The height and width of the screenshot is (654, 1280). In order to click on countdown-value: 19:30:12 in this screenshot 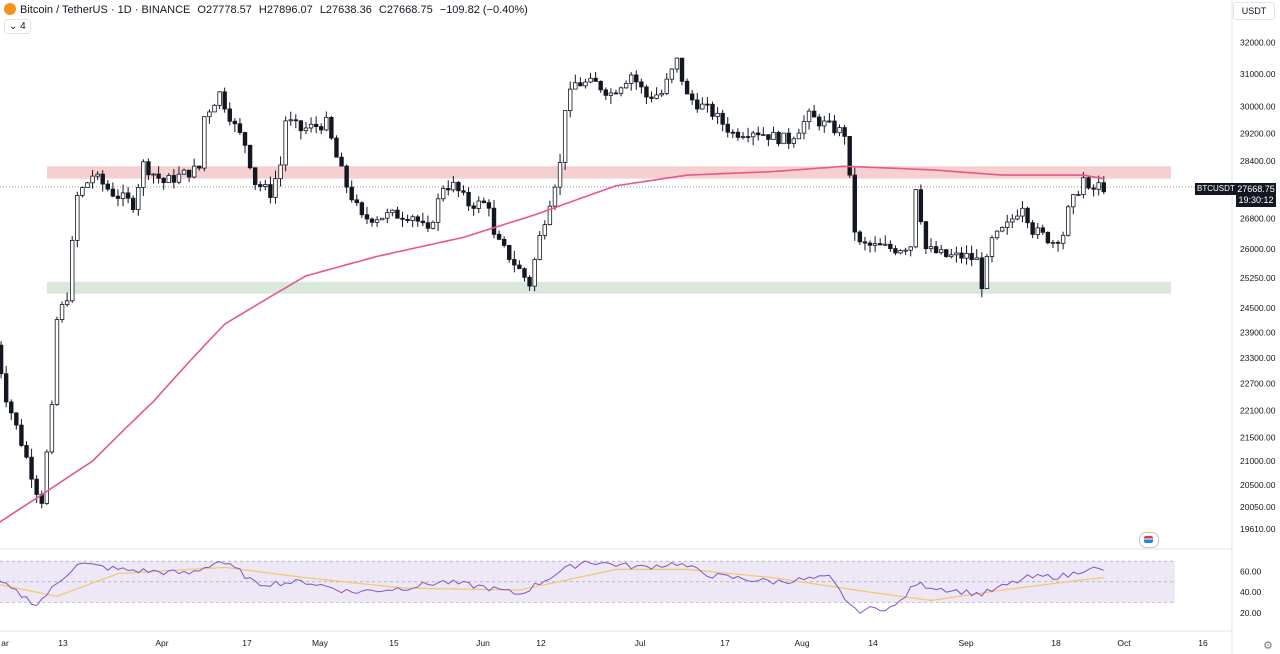, I will do `click(1256, 200)`.